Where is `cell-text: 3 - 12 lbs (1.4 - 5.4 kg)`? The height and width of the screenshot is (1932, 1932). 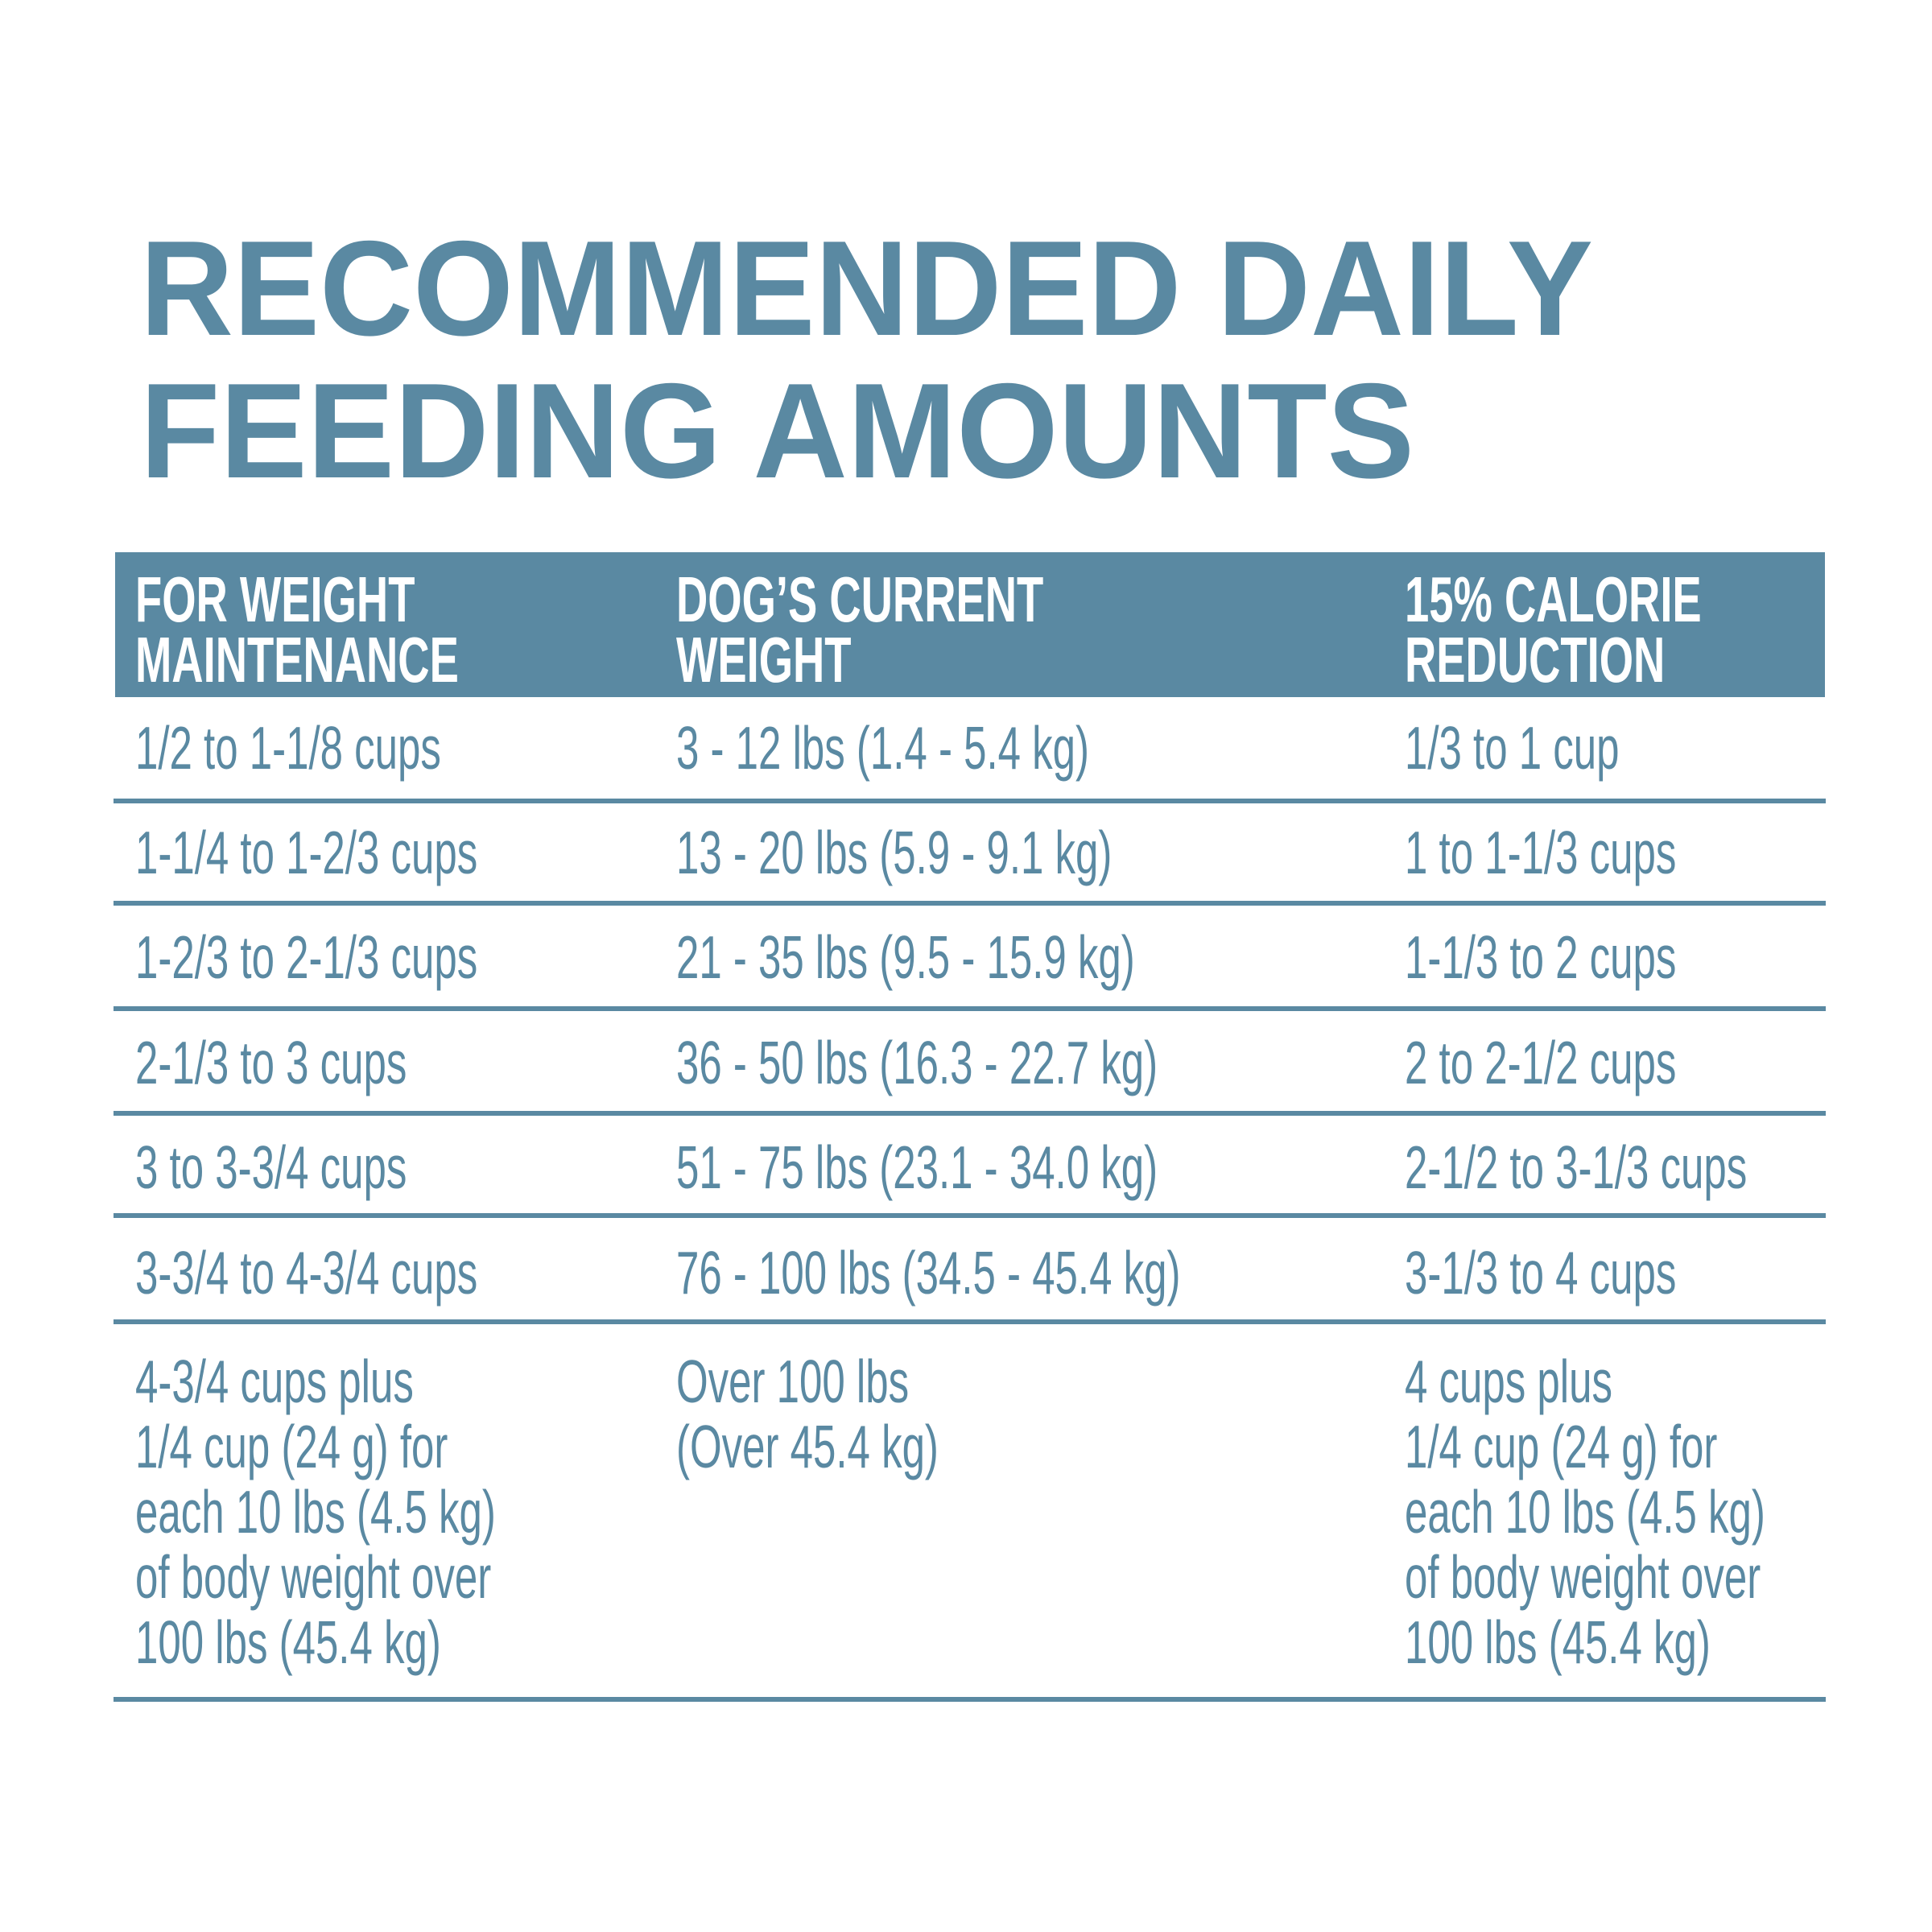 cell-text: 3 - 12 lbs (1.4 - 5.4 kg) is located at coordinates (883, 748).